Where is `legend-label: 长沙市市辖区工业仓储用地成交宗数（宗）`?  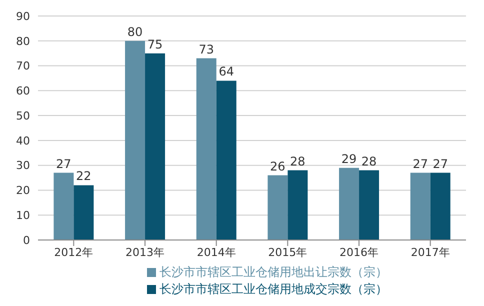
legend-label: 长沙市市辖区工业仓储用地成交宗数（宗） is located at coordinates (274, 289).